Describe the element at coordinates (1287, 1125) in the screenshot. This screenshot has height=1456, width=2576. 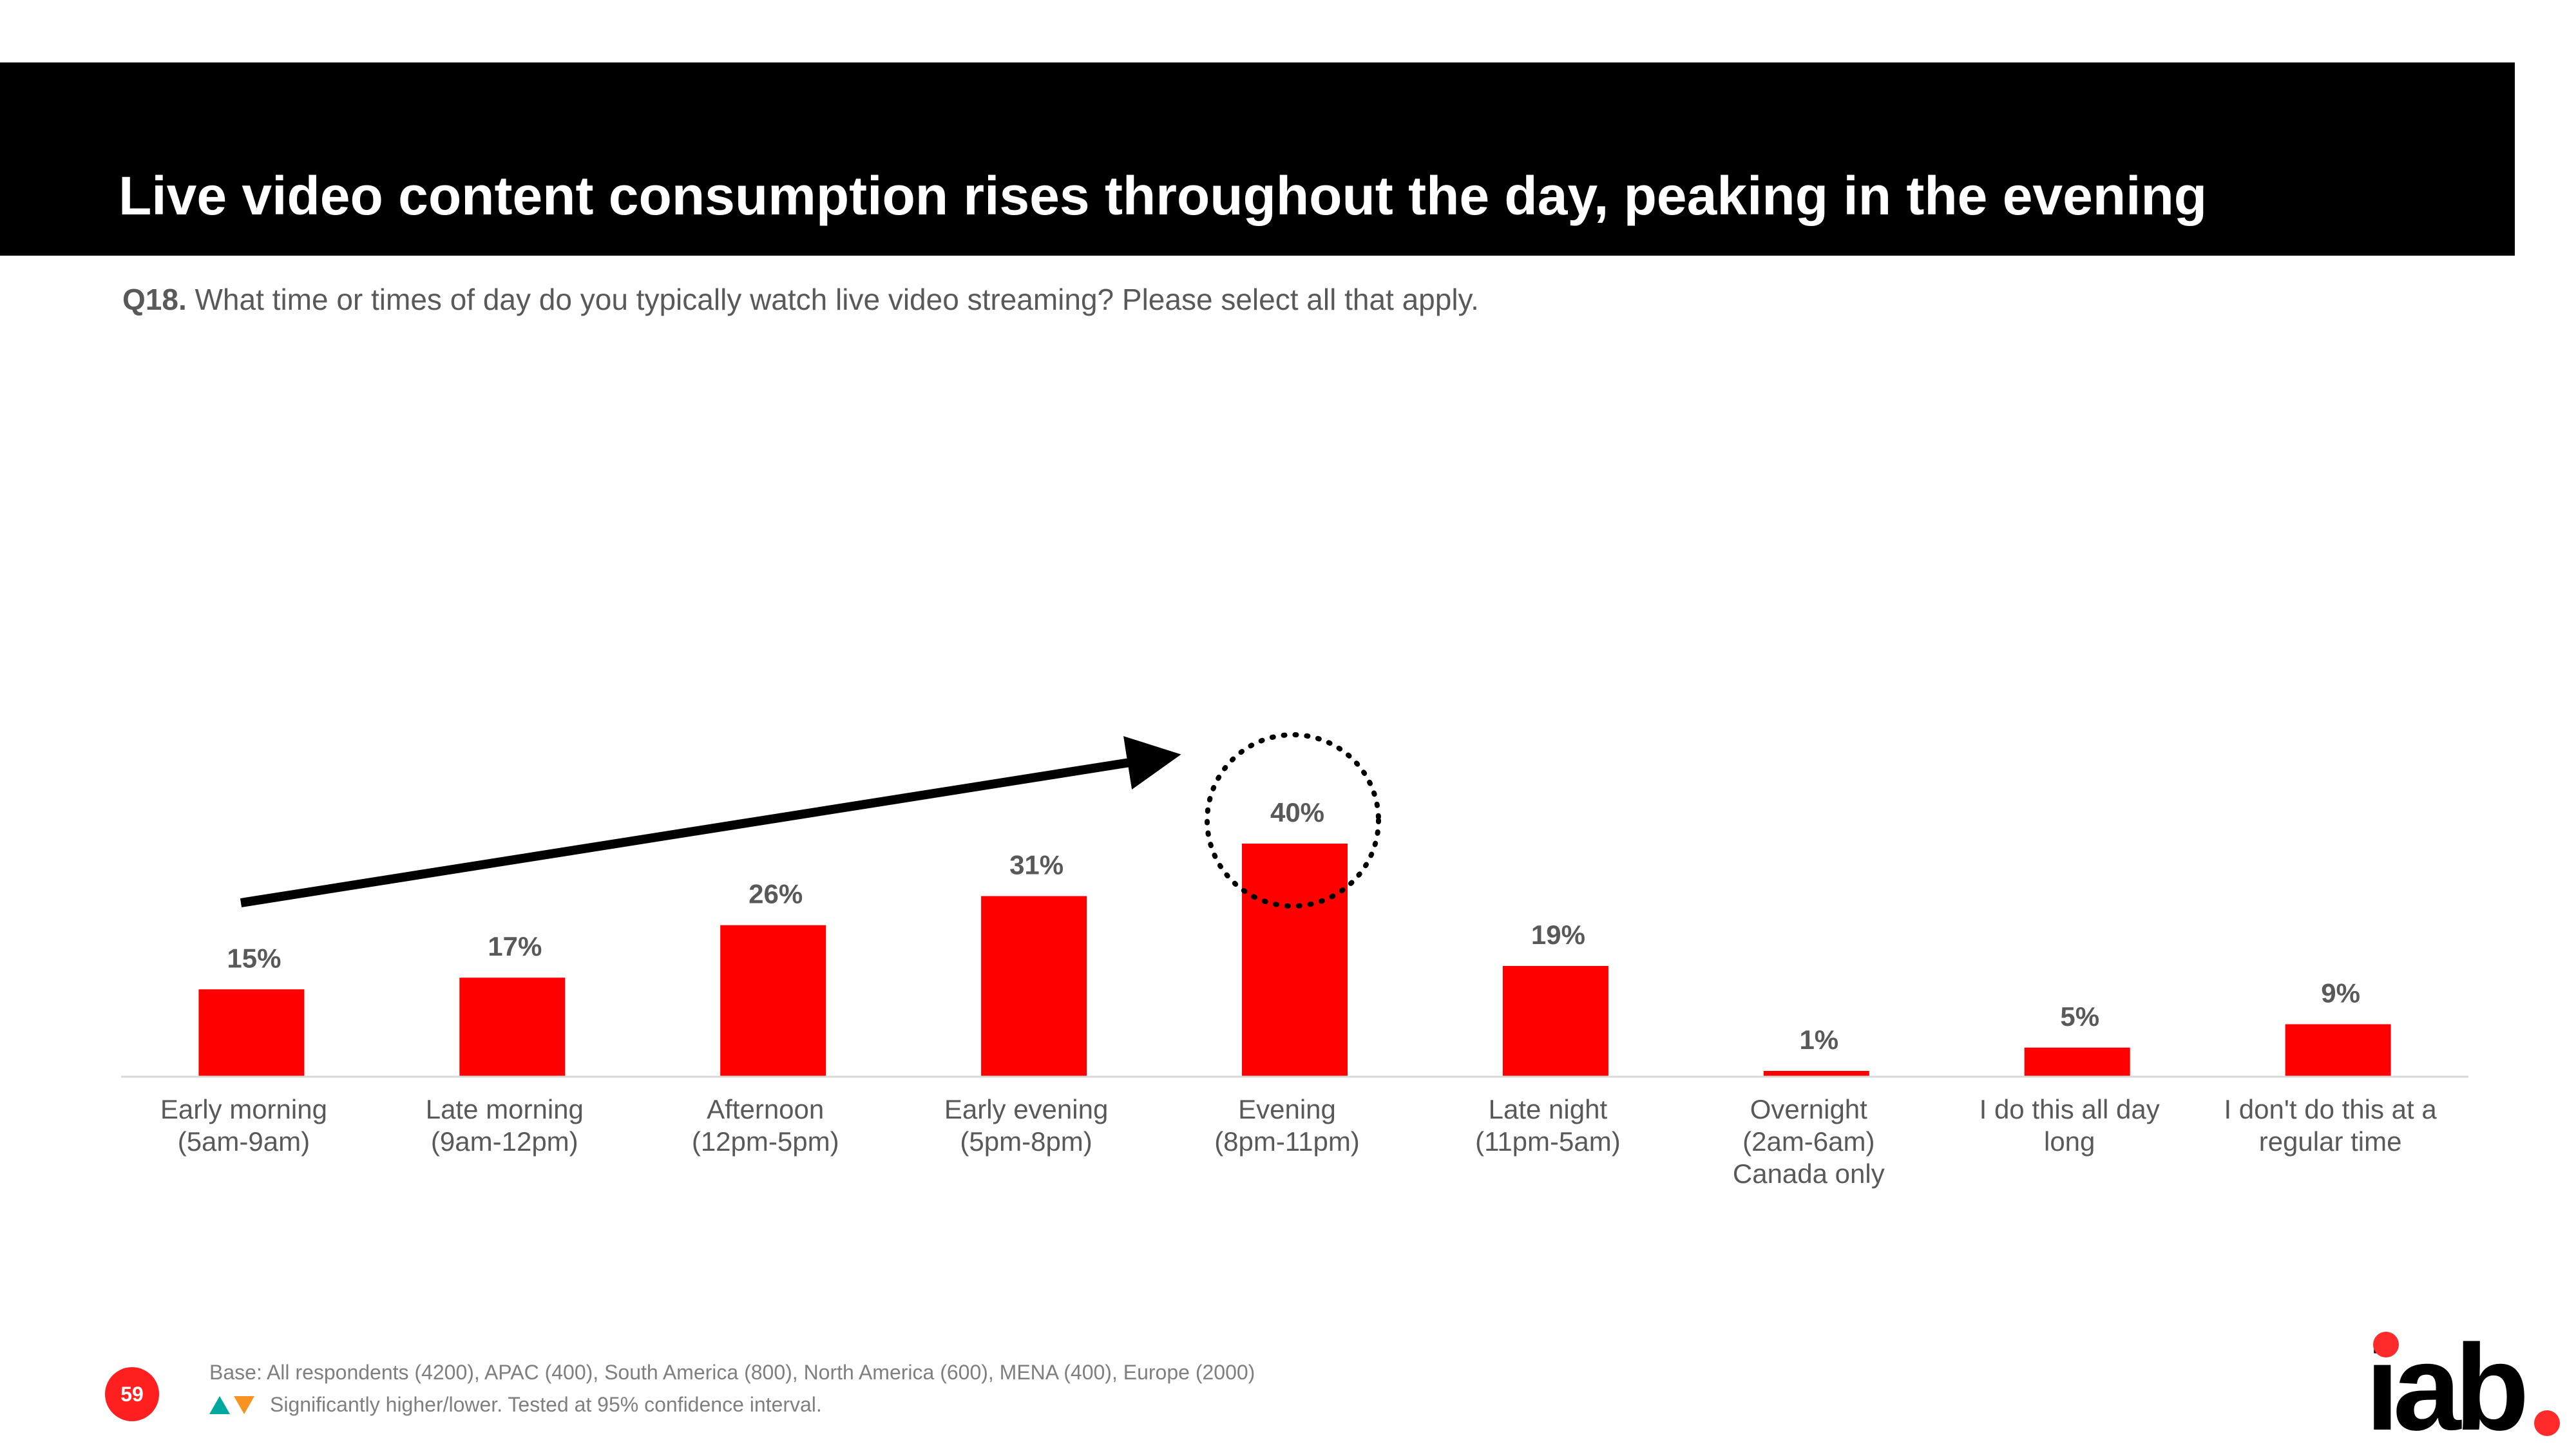
I see `category-label-5: Evening (8pm-11pm)` at that location.